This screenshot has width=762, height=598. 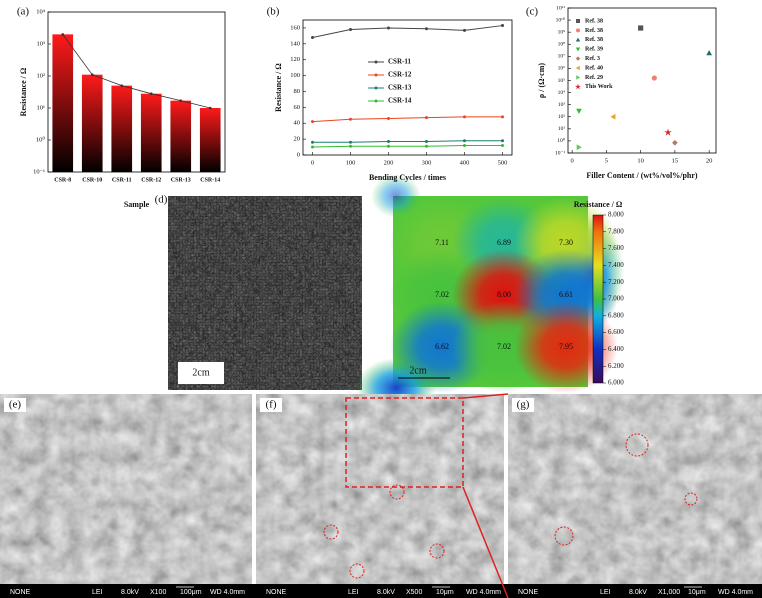 What do you see at coordinates (616, 349) in the screenshot?
I see `colorbar-tick-label: 6.400` at bounding box center [616, 349].